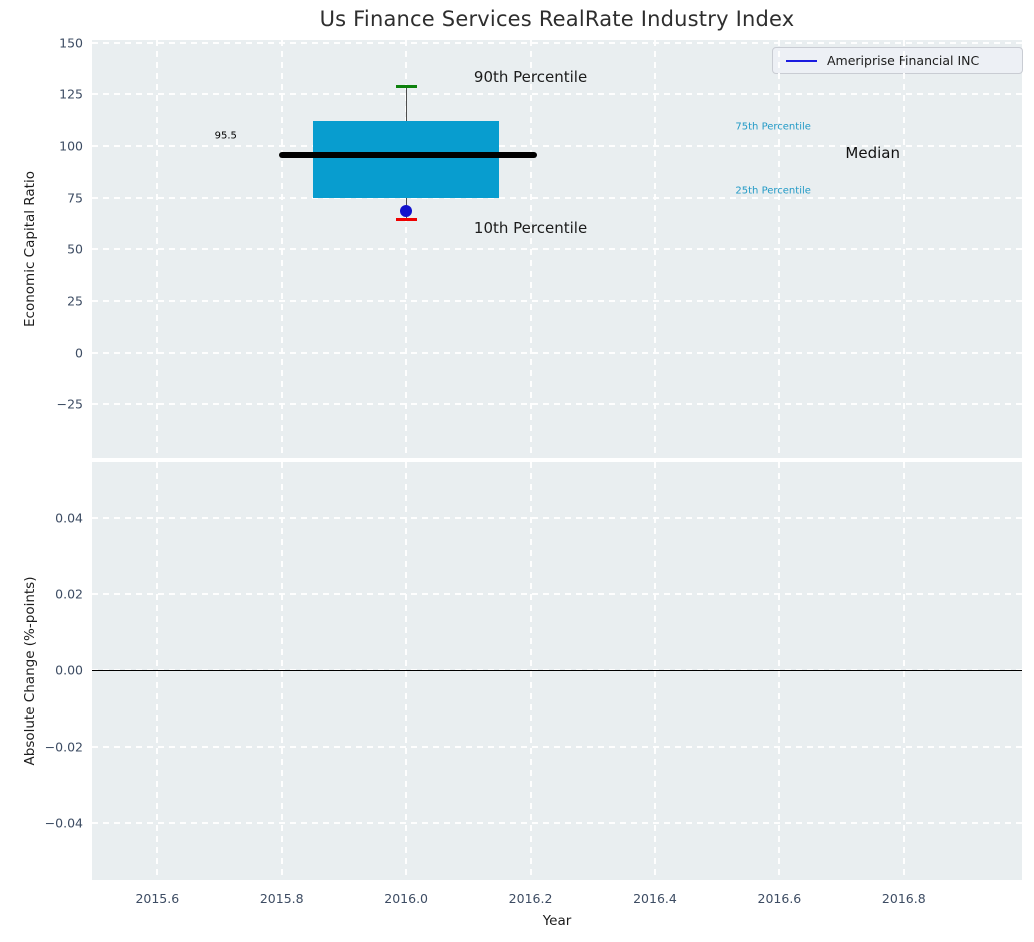  What do you see at coordinates (557, 670) in the screenshot?
I see `zero-line` at bounding box center [557, 670].